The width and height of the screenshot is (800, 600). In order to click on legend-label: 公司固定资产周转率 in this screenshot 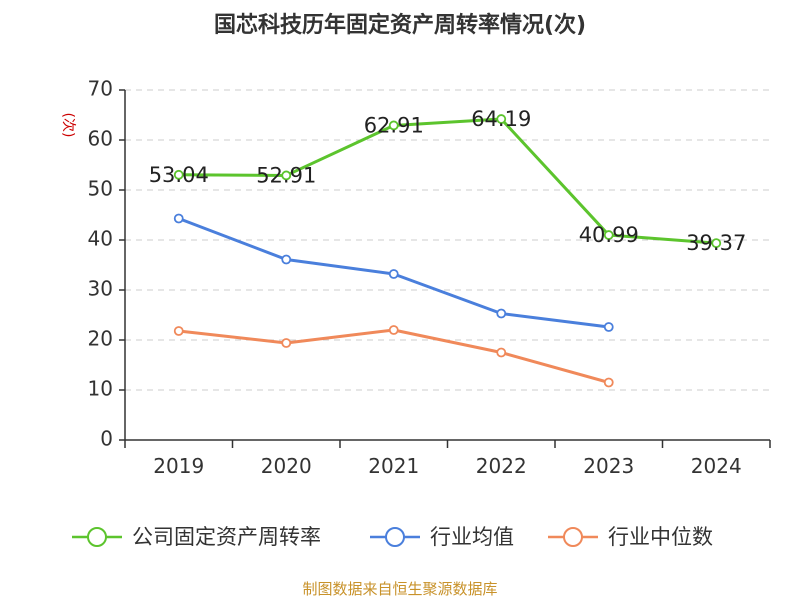, I will do `click(226, 537)`.